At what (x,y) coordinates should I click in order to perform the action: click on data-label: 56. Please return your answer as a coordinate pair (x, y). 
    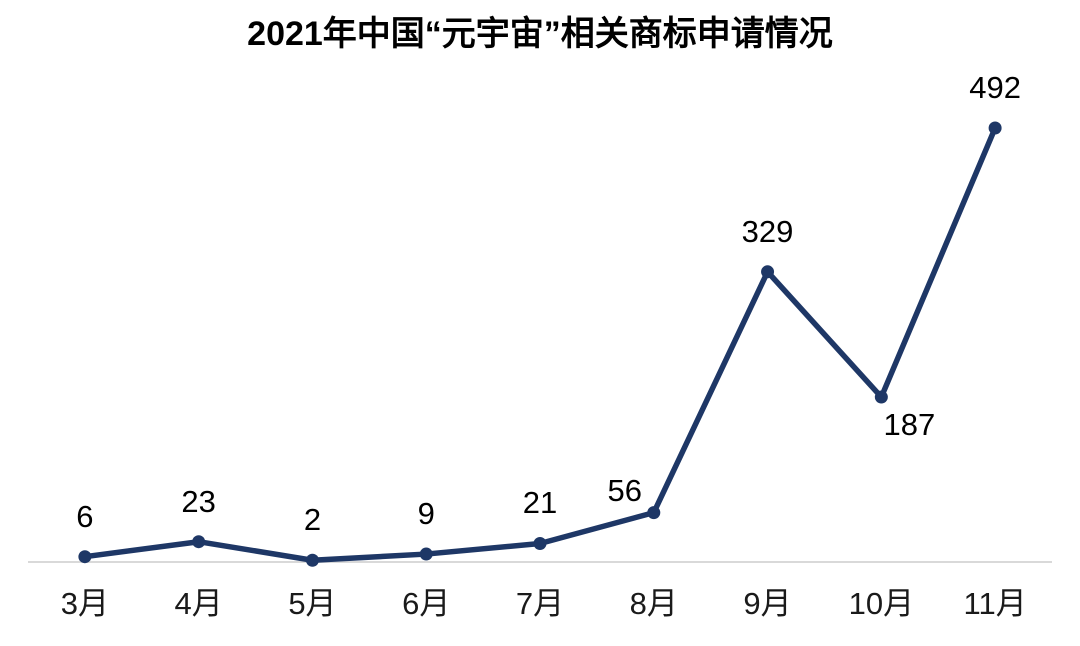
    Looking at the image, I should click on (625, 490).